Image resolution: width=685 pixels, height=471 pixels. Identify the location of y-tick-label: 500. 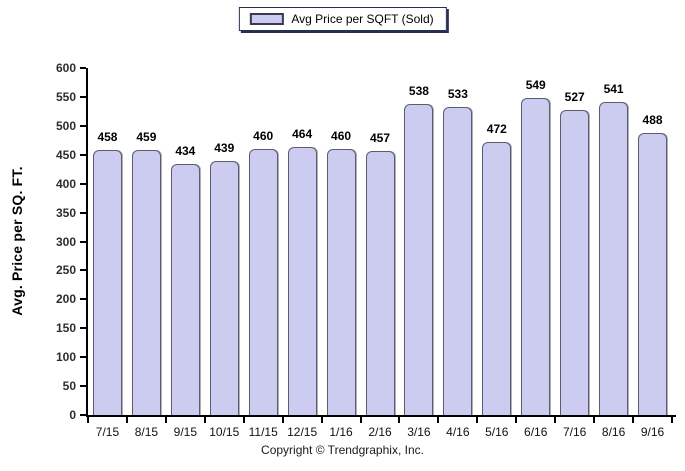
(65, 125).